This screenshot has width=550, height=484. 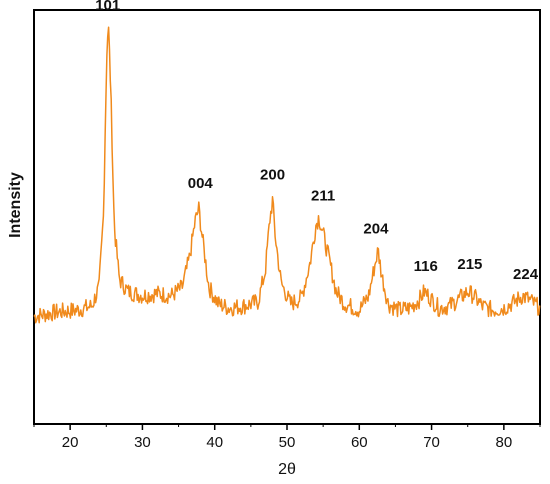 What do you see at coordinates (201, 183) in the screenshot?
I see `peak-label-004: 004` at bounding box center [201, 183].